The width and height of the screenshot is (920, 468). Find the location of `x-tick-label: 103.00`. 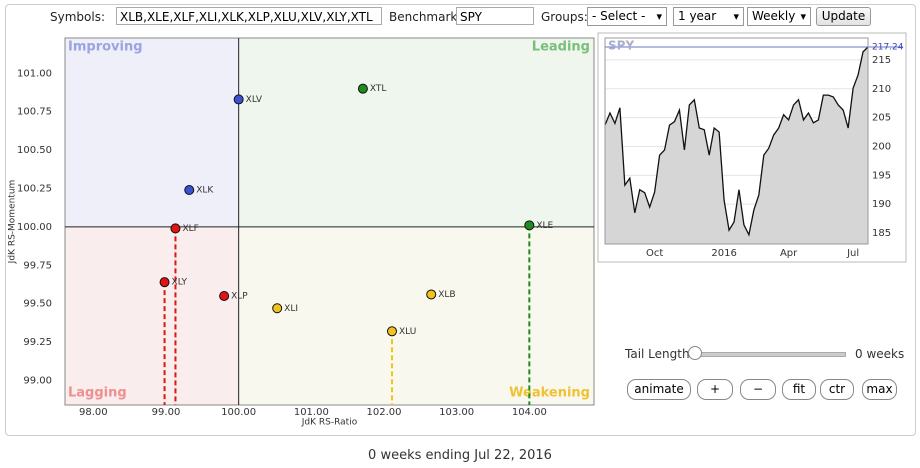

x-tick-label: 103.00 is located at coordinates (456, 412).